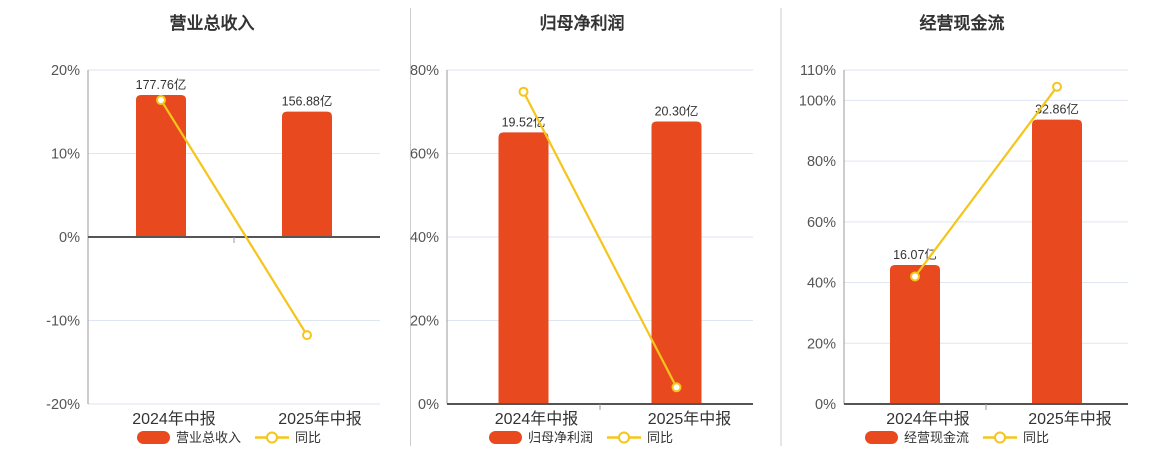 This screenshot has height=450, width=1160. I want to click on chart-title-cash-flow: 经营现金流, so click(962, 23).